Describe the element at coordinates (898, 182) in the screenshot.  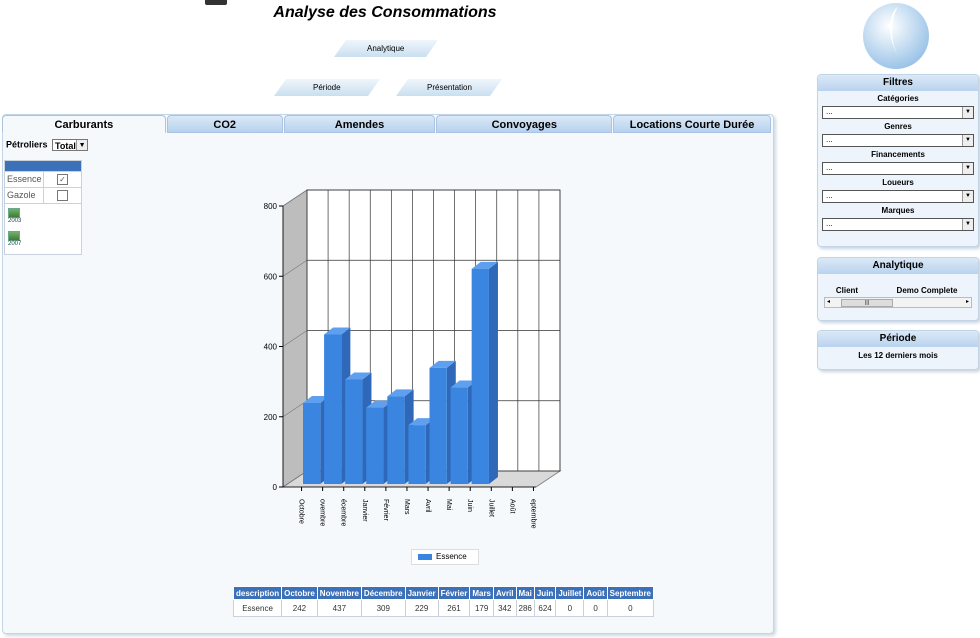
I see `filter-label: Loueurs` at that location.